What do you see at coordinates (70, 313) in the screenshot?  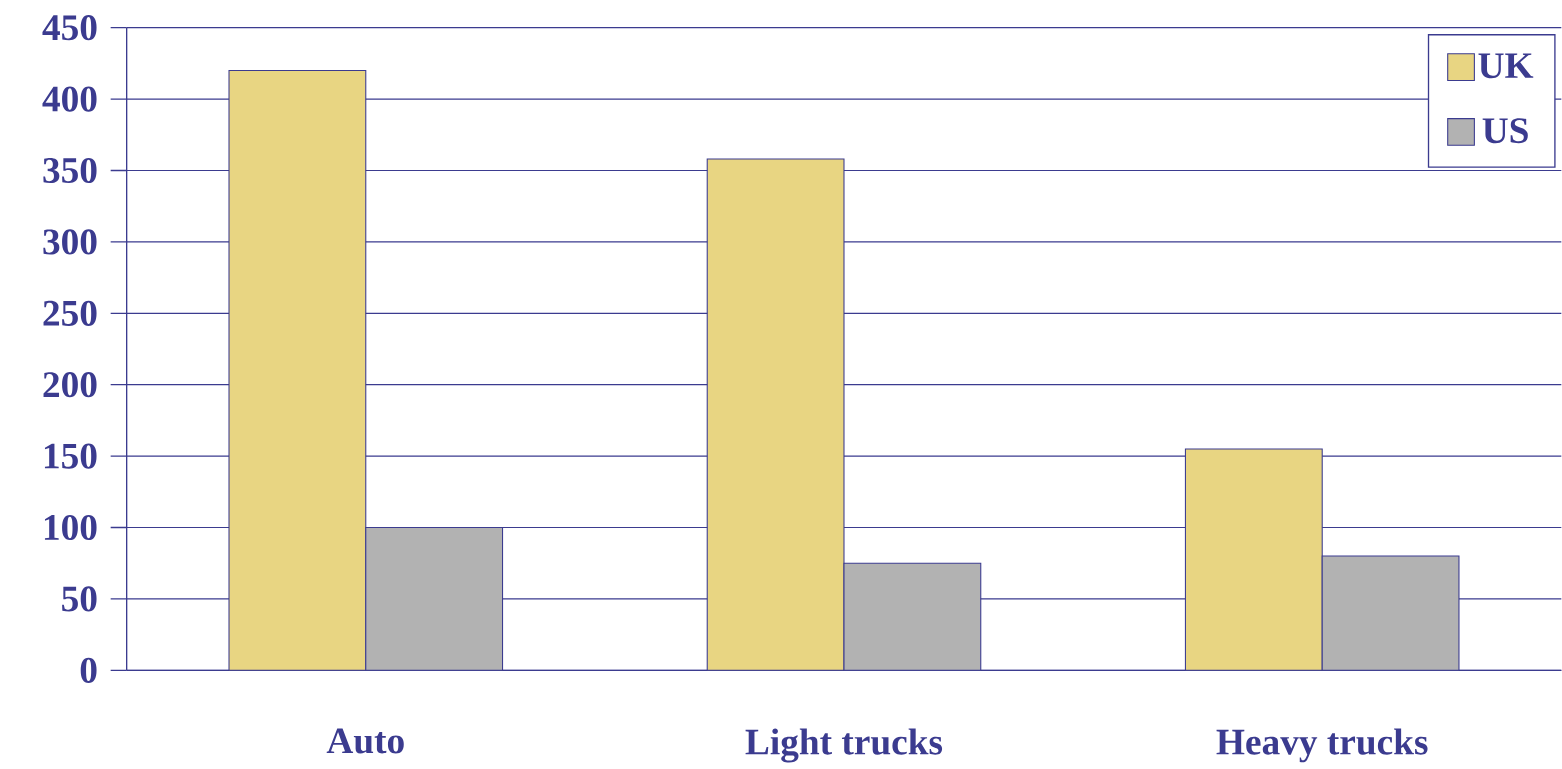 I see `y-tick-label: 250` at bounding box center [70, 313].